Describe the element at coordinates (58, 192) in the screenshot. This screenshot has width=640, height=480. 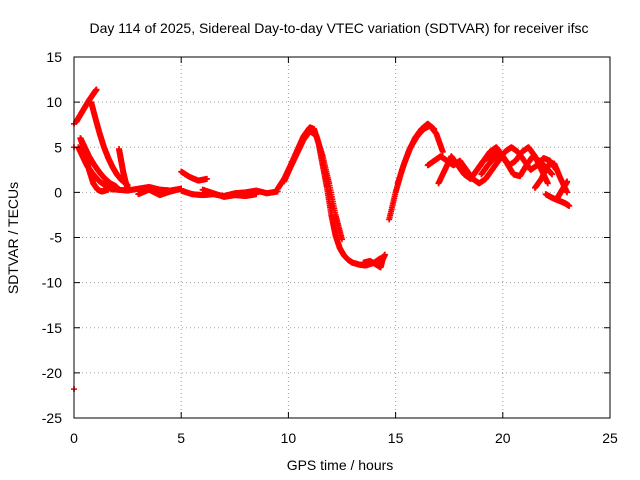
I see `y-tick-label: 0` at that location.